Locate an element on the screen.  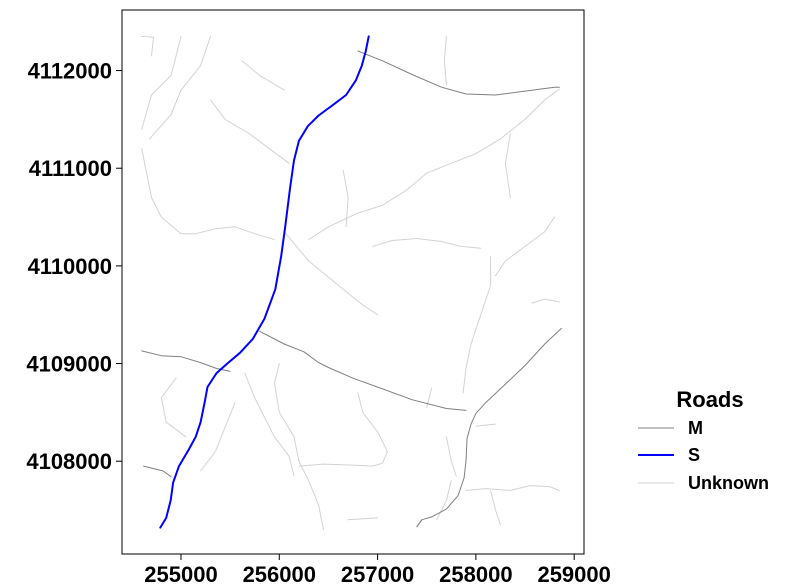
y-tick-label: 4108000 is located at coordinates (69, 461).